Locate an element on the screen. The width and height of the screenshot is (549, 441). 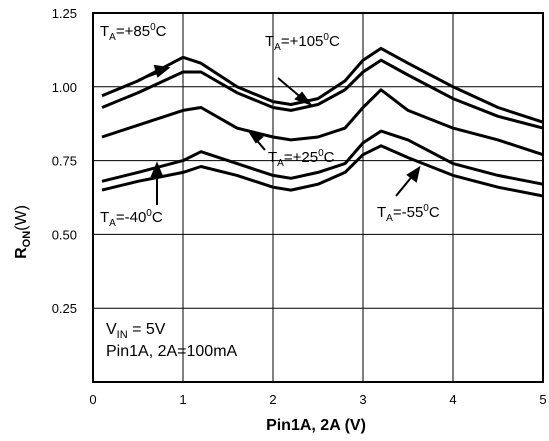
condition-current: Pin1A, 2A=100mA is located at coordinates (172, 351).